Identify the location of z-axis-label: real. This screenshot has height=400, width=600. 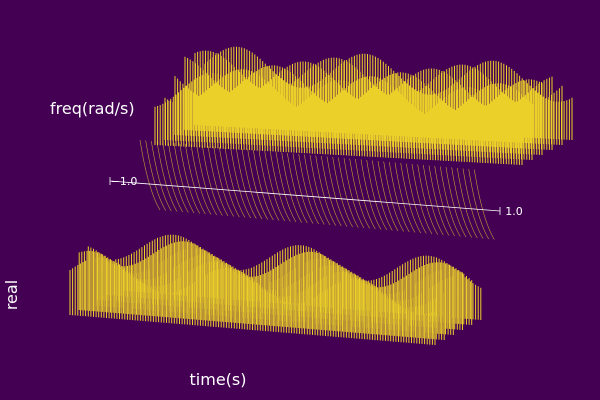
(11, 295).